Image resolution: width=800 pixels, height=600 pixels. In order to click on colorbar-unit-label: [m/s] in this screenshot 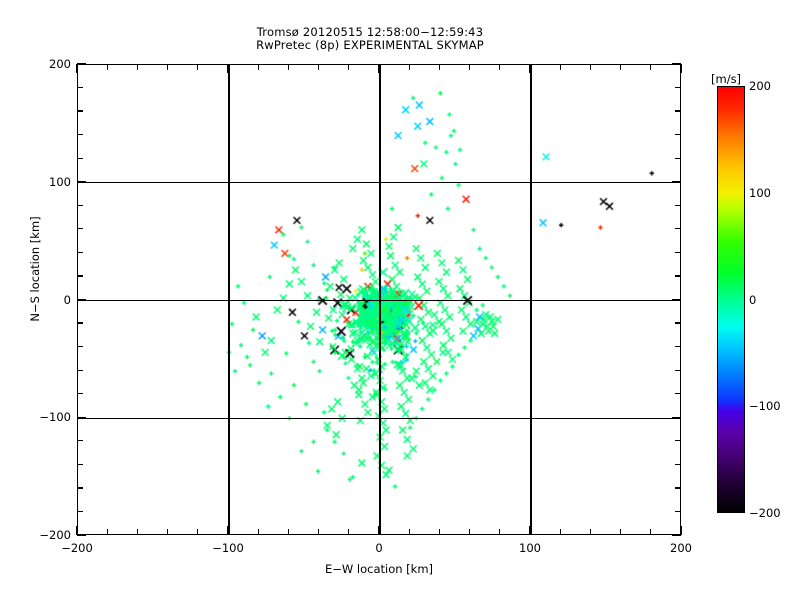, I will do `click(726, 79)`.